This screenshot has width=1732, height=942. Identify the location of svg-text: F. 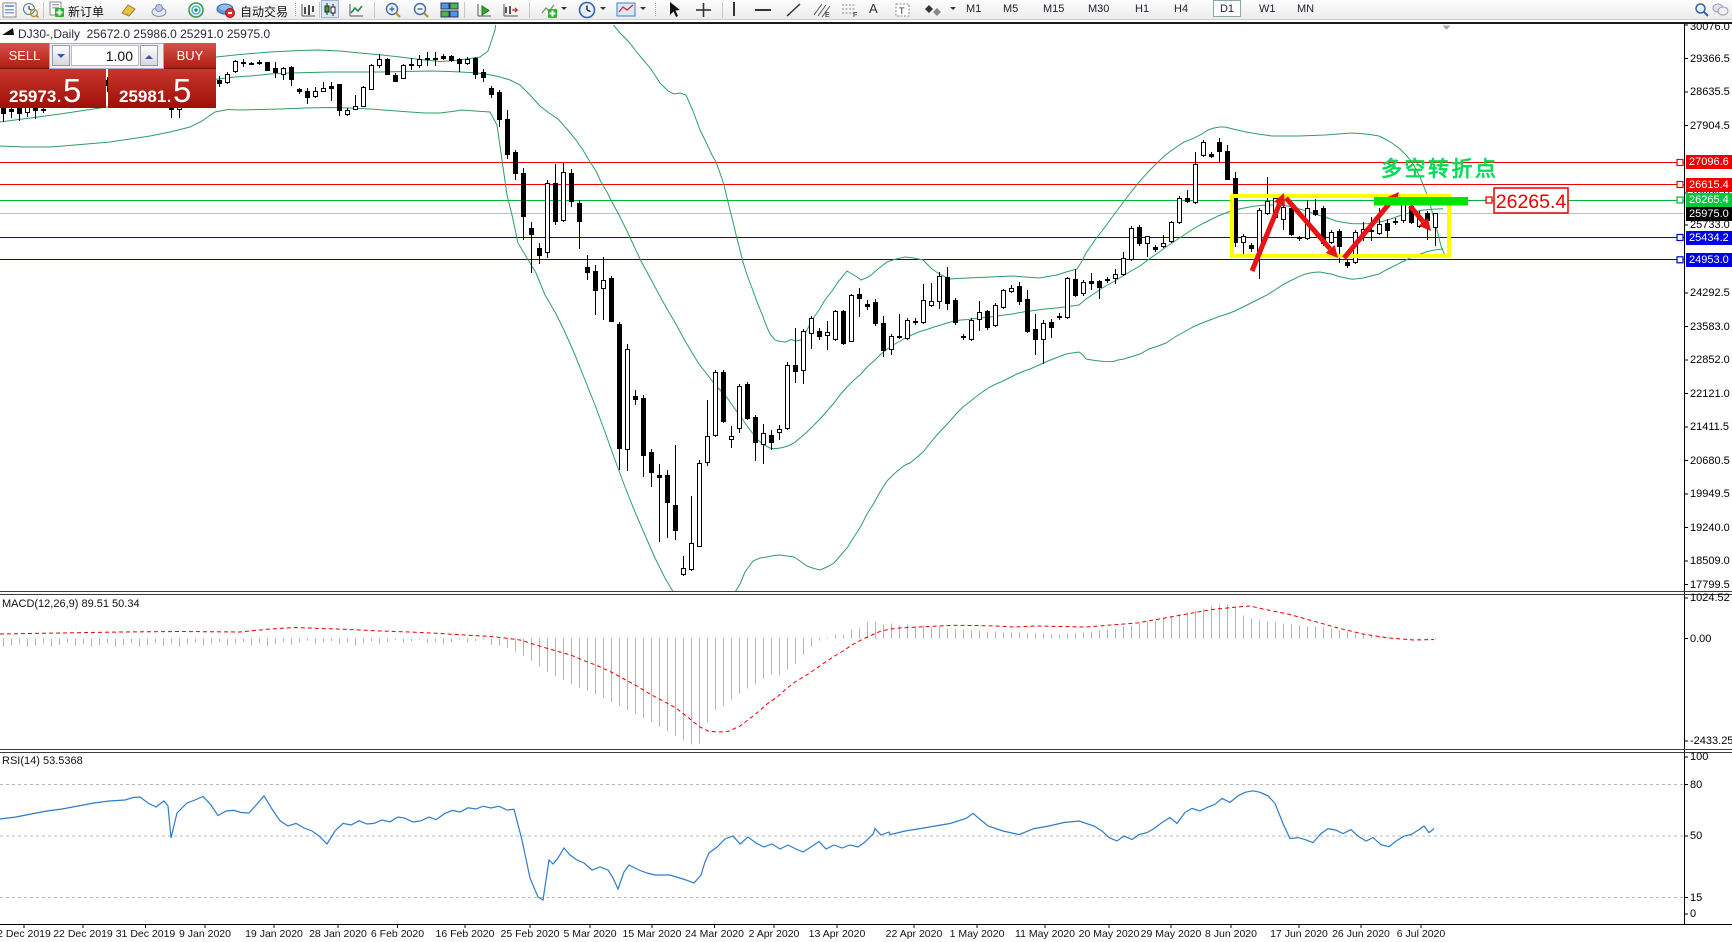
(855, 15).